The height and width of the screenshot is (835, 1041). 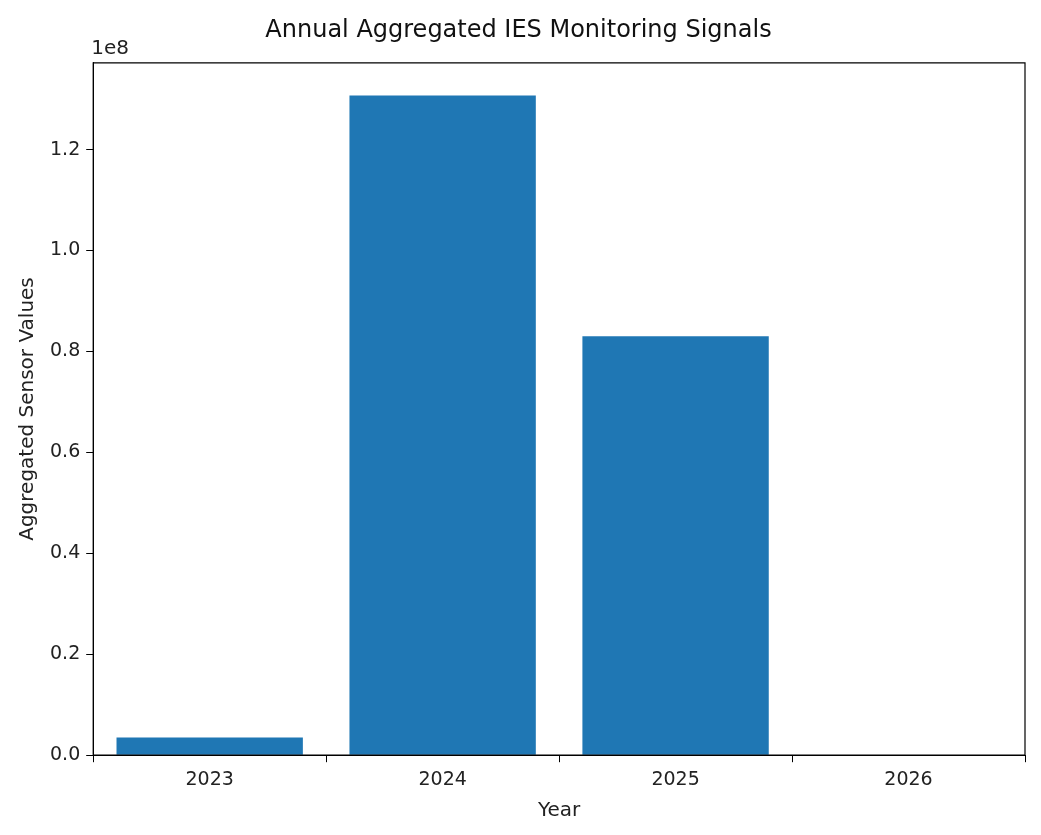 What do you see at coordinates (65, 753) in the screenshot?
I see `y-tick-label: 0.0` at bounding box center [65, 753].